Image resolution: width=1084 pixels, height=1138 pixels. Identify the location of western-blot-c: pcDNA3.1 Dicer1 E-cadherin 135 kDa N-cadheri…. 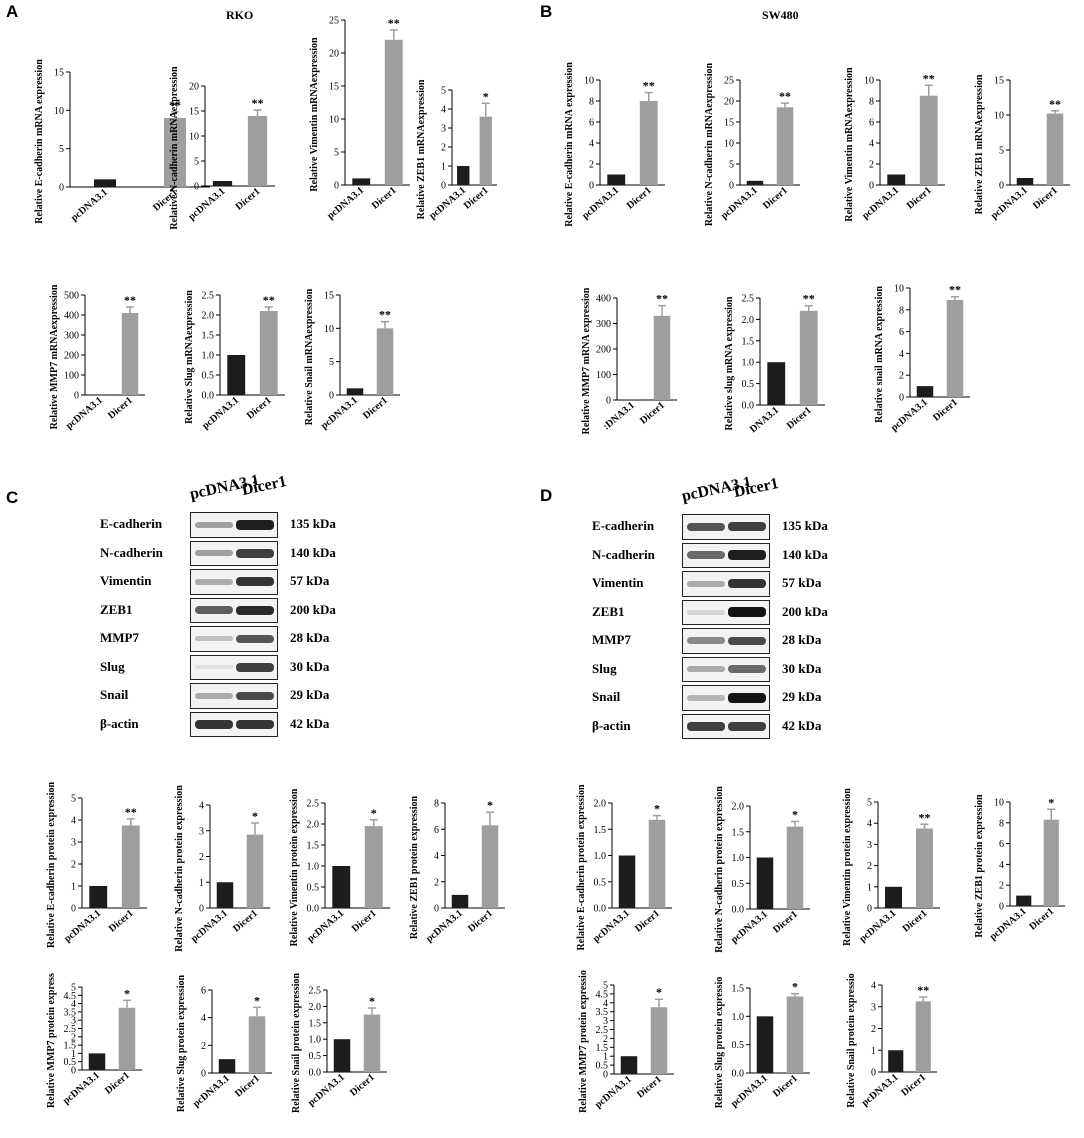
(240, 606).